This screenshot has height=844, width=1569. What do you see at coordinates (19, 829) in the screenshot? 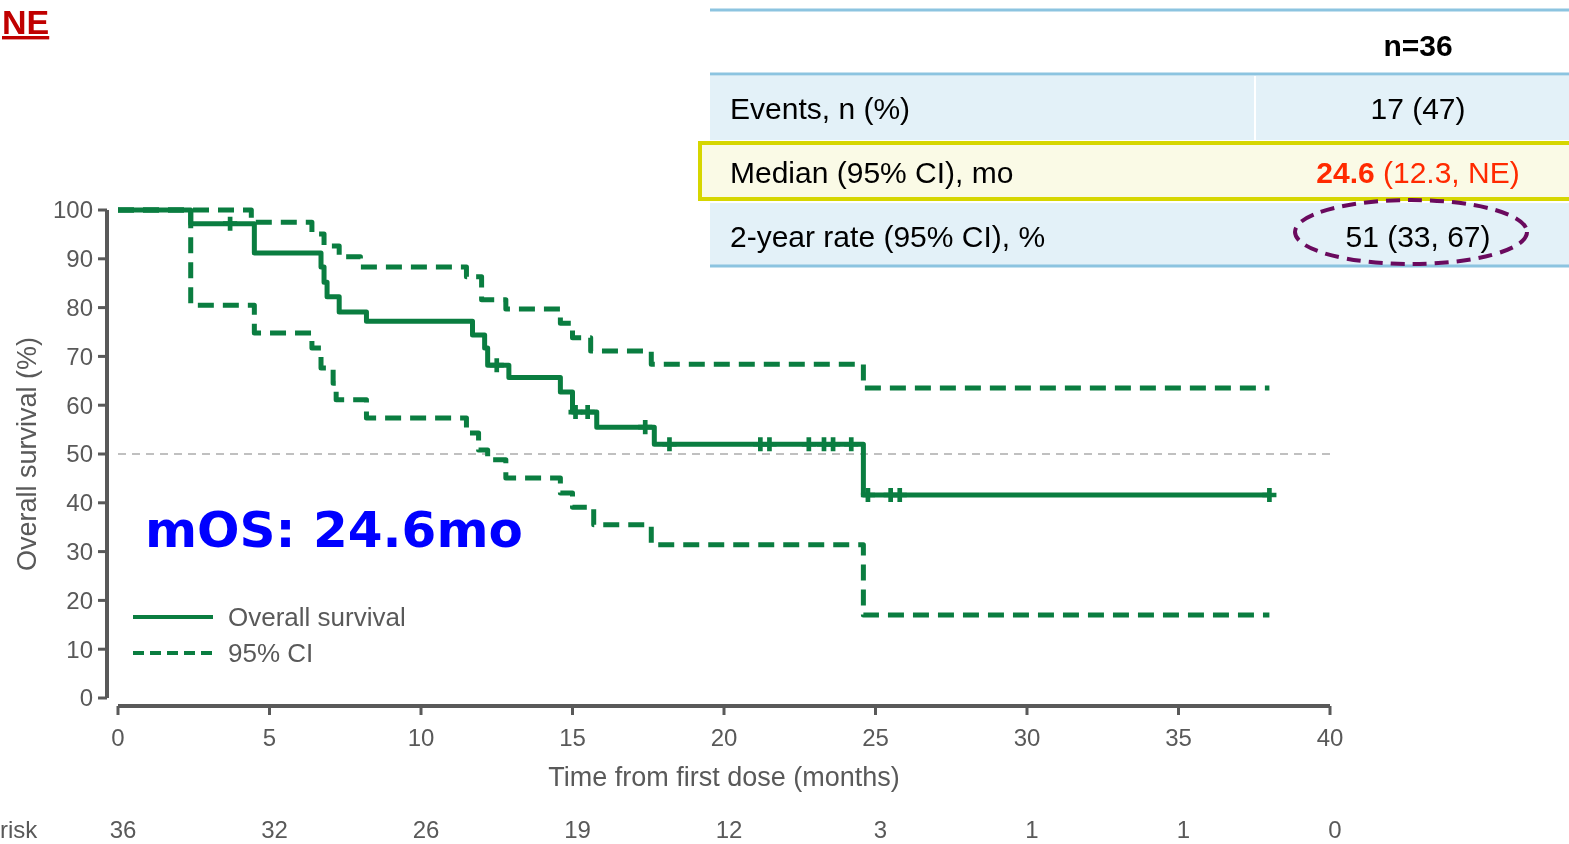
I see `text: risk` at bounding box center [19, 829].